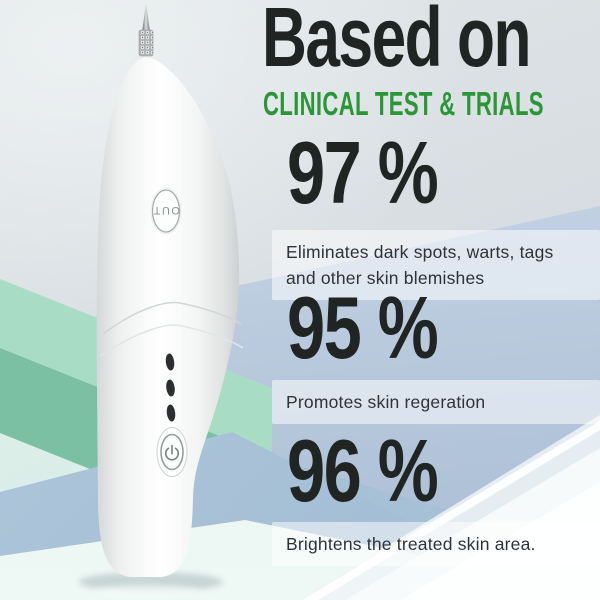 The width and height of the screenshot is (600, 600). Describe the element at coordinates (396, 42) in the screenshot. I see `headline-title: Based on` at that location.